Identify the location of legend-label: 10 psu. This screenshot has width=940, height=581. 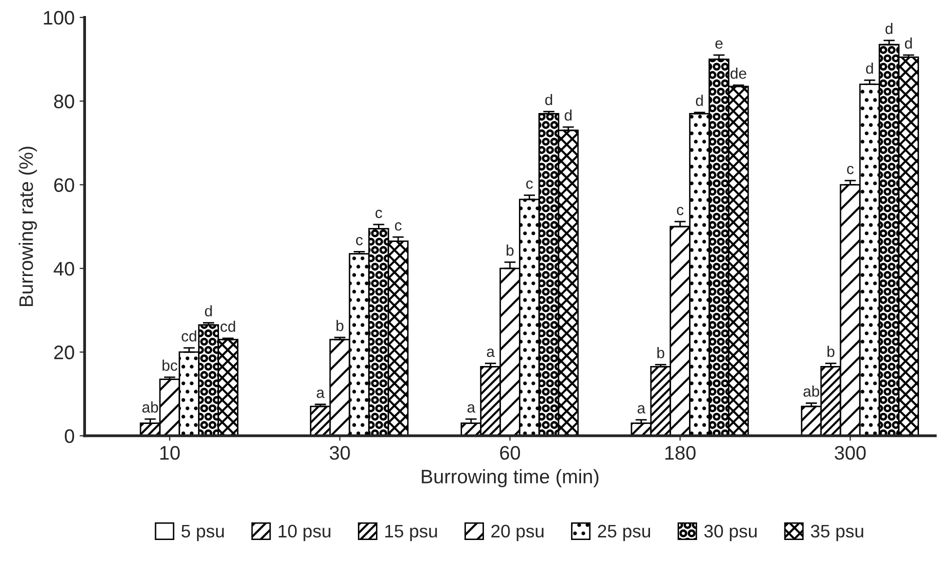
(304, 533).